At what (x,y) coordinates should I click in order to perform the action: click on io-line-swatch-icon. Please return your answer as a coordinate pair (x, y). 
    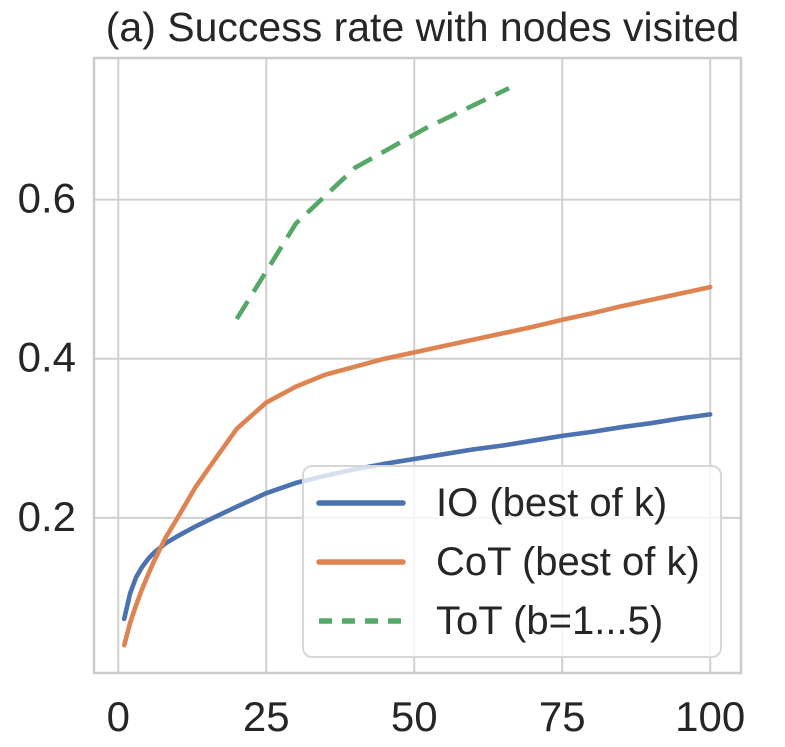
    Looking at the image, I should click on (361, 502).